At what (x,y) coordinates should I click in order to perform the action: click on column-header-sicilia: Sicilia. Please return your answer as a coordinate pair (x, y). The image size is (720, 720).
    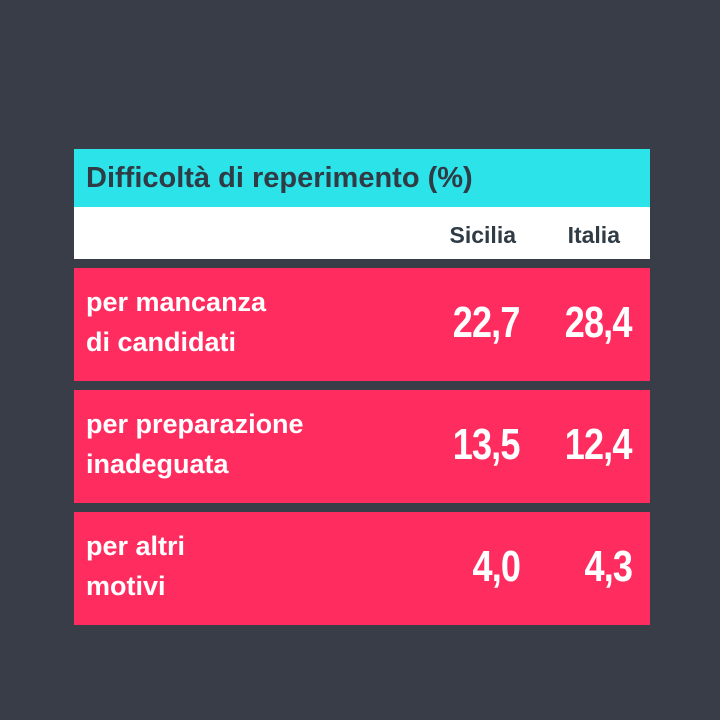
    Looking at the image, I should click on (482, 235).